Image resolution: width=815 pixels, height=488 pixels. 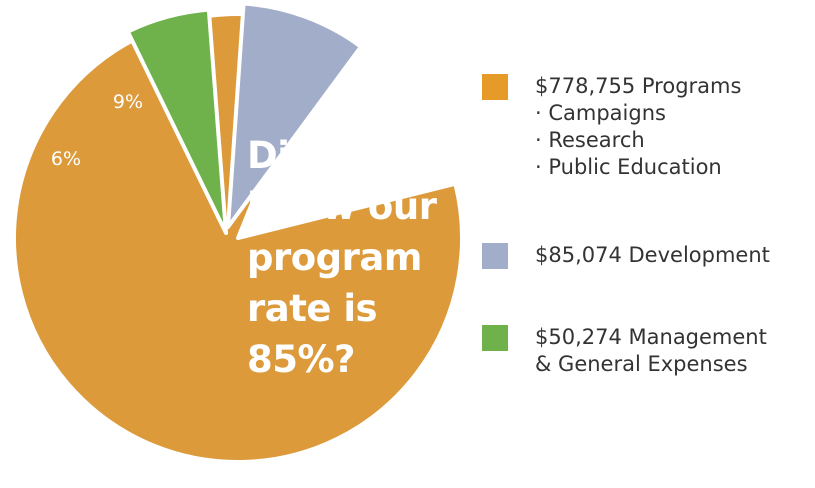 I want to click on headline-line: Did you, so click(x=325, y=155).